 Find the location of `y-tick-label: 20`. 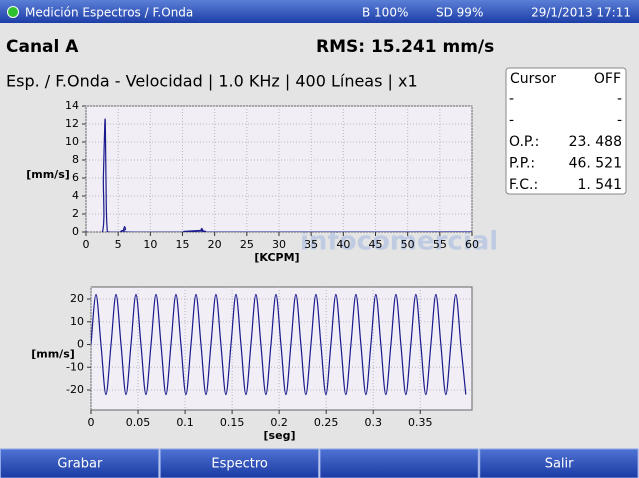

y-tick-label: 20 is located at coordinates (77, 298).